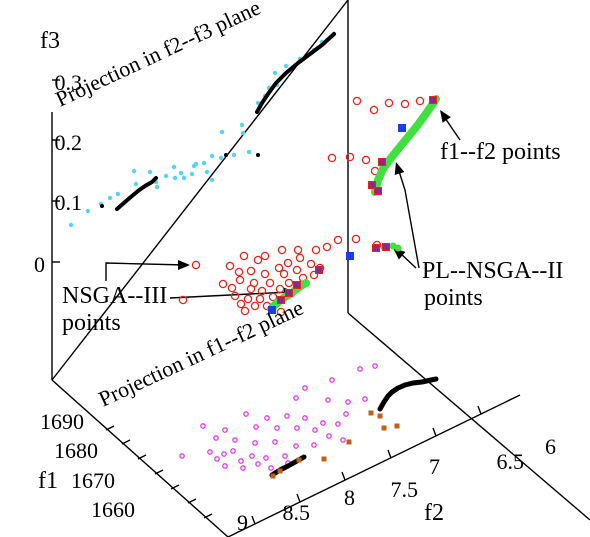 Image resolution: width=590 pixels, height=537 pixels. What do you see at coordinates (402, 128) in the screenshot?
I see `blue-square-point` at bounding box center [402, 128].